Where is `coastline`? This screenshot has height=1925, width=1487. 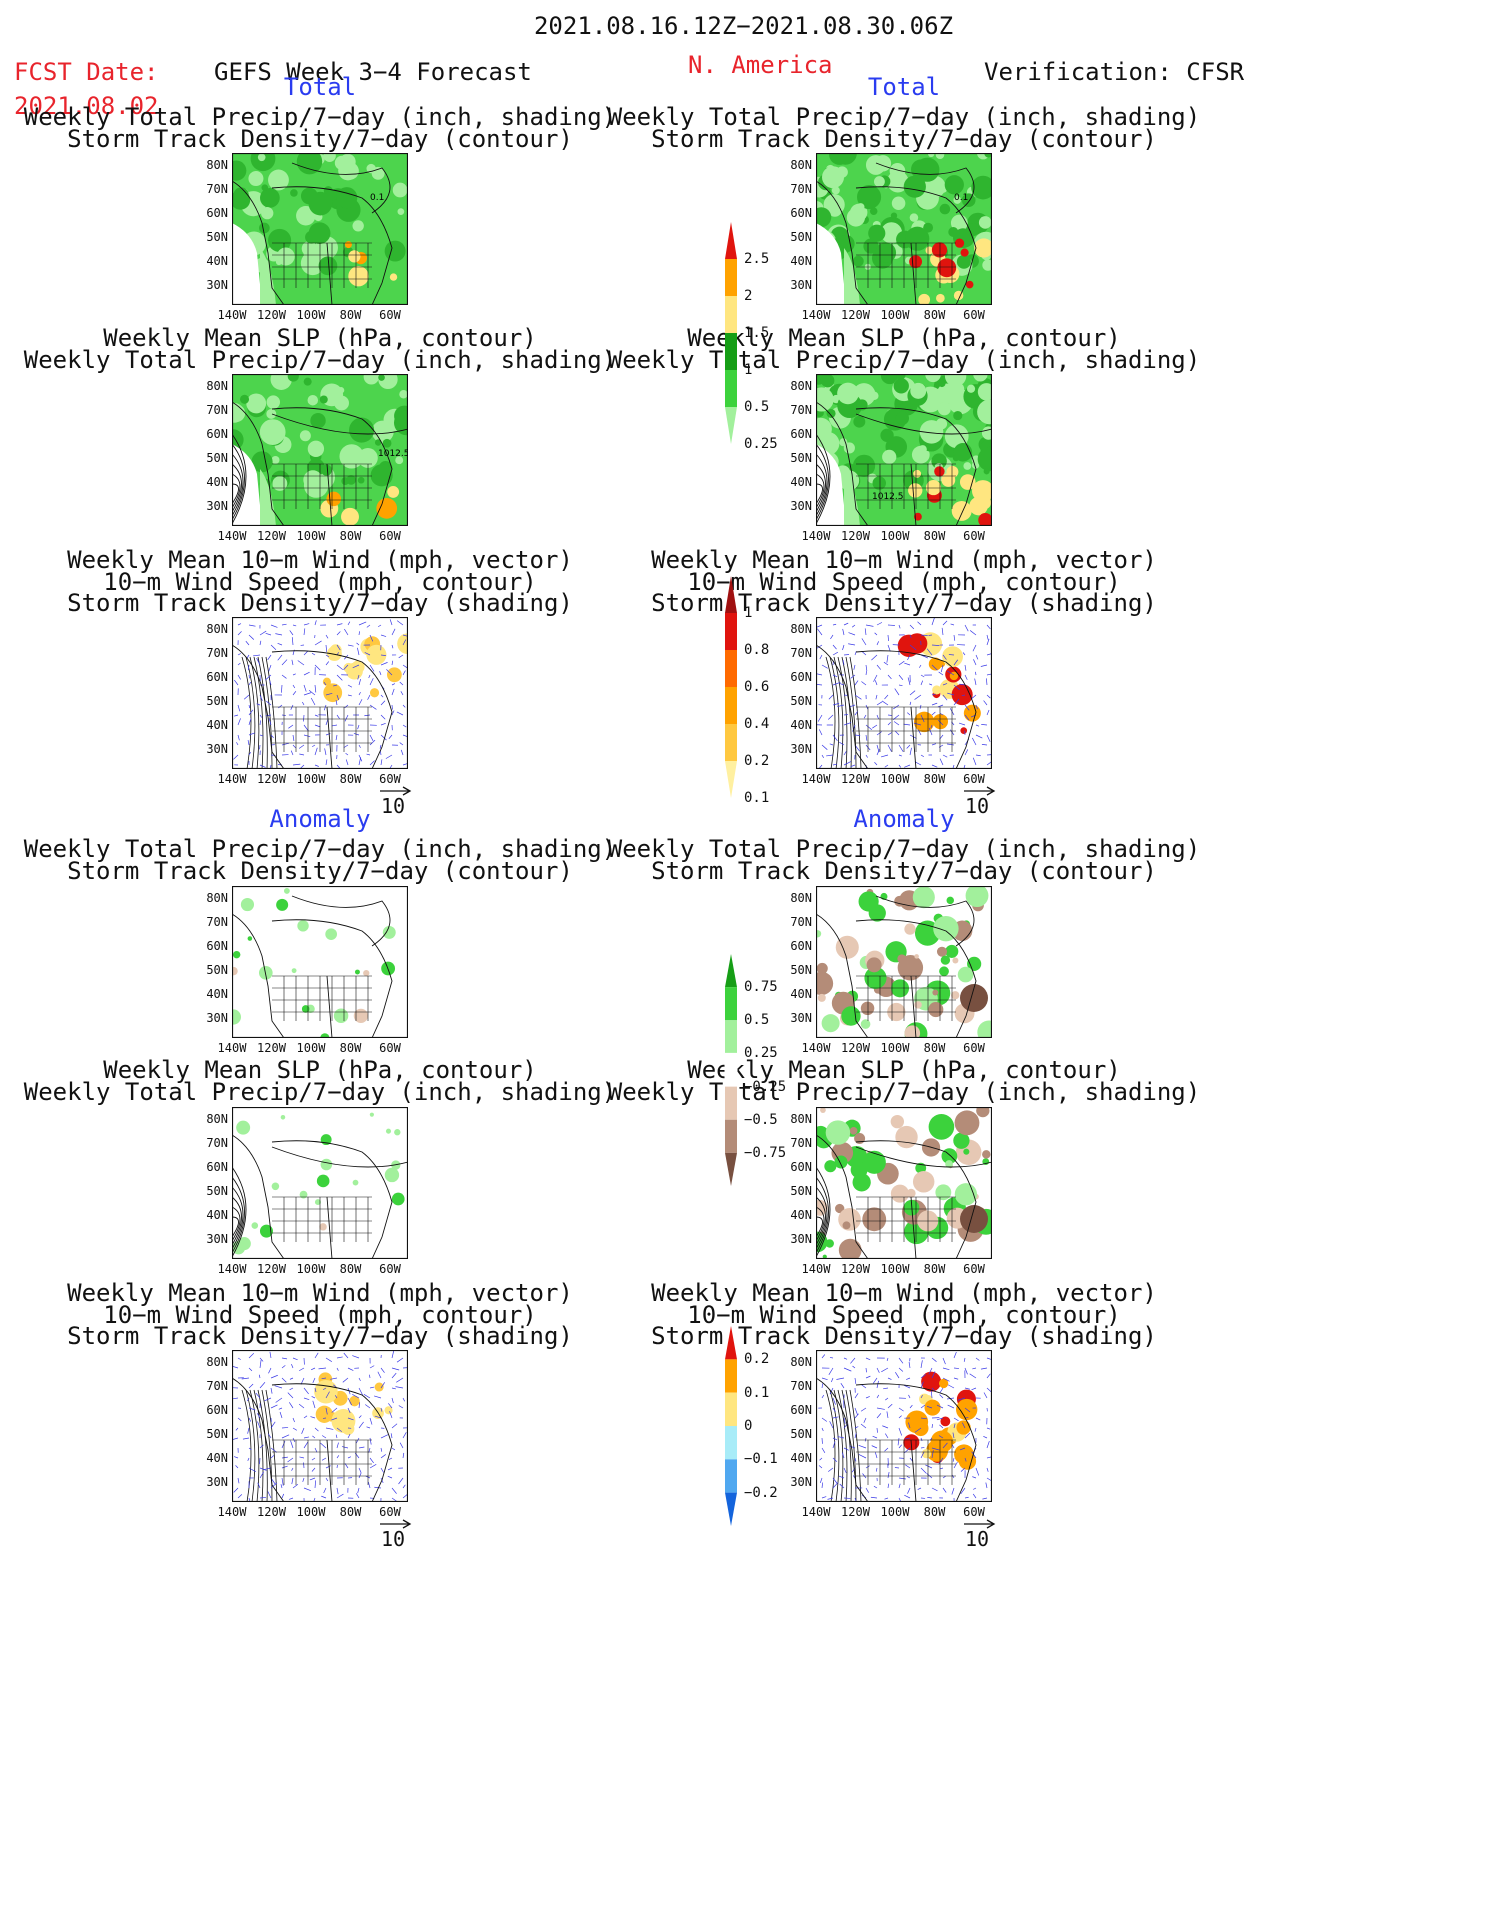 coastline is located at coordinates (312, 1439).